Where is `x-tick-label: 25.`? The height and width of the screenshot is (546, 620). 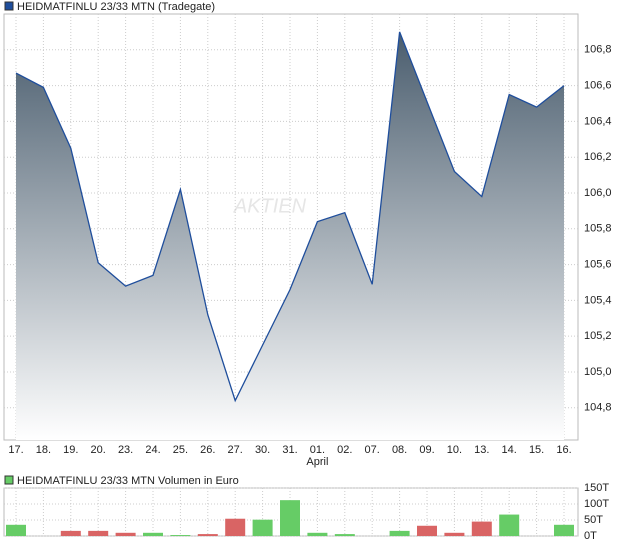
x-tick-label: 25. is located at coordinates (180, 450).